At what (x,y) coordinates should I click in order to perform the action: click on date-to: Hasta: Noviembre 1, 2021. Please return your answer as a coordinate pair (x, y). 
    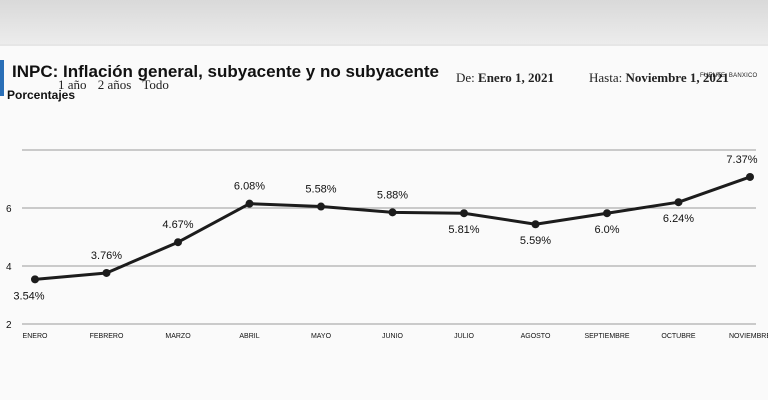
    Looking at the image, I should click on (659, 78).